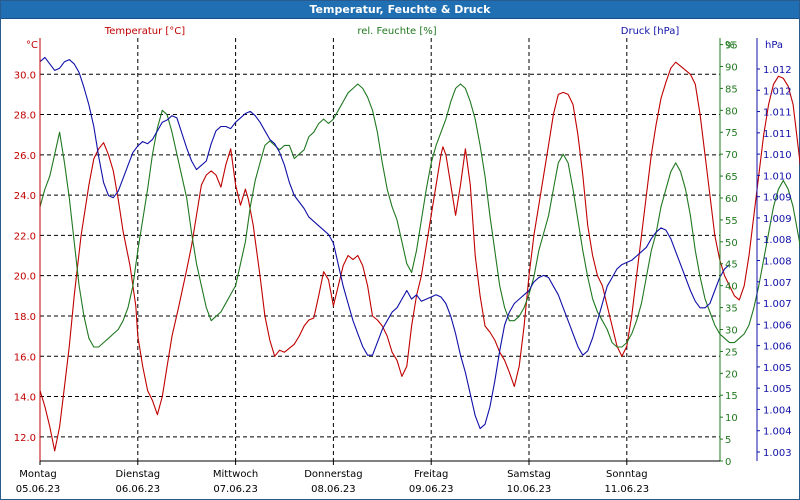  What do you see at coordinates (25, 398) in the screenshot?
I see `temp-tick-label: 14.0` at bounding box center [25, 398].